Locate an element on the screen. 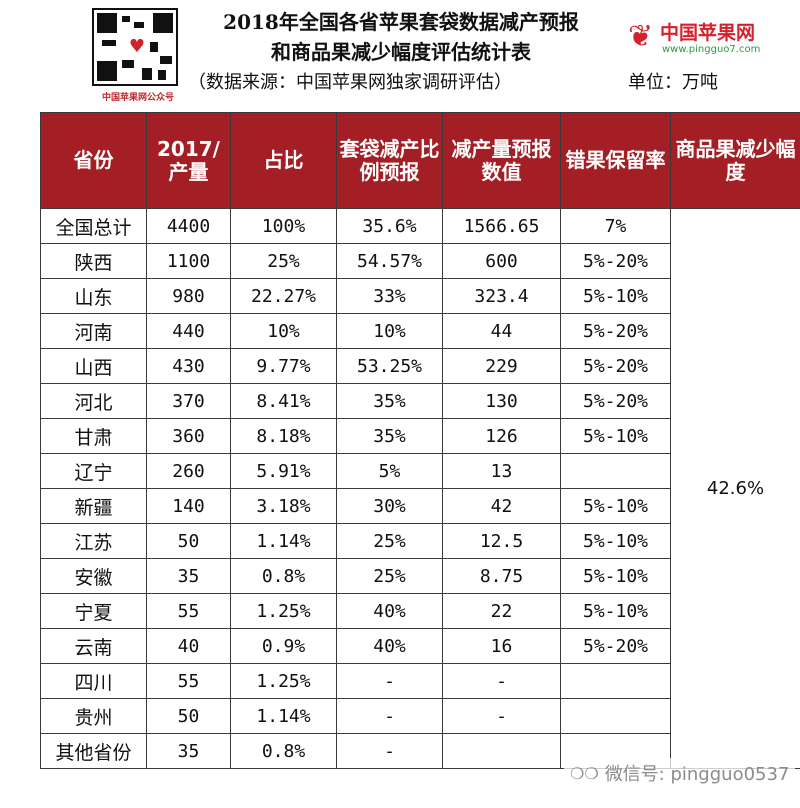  share-cell: 25% is located at coordinates (283, 261).